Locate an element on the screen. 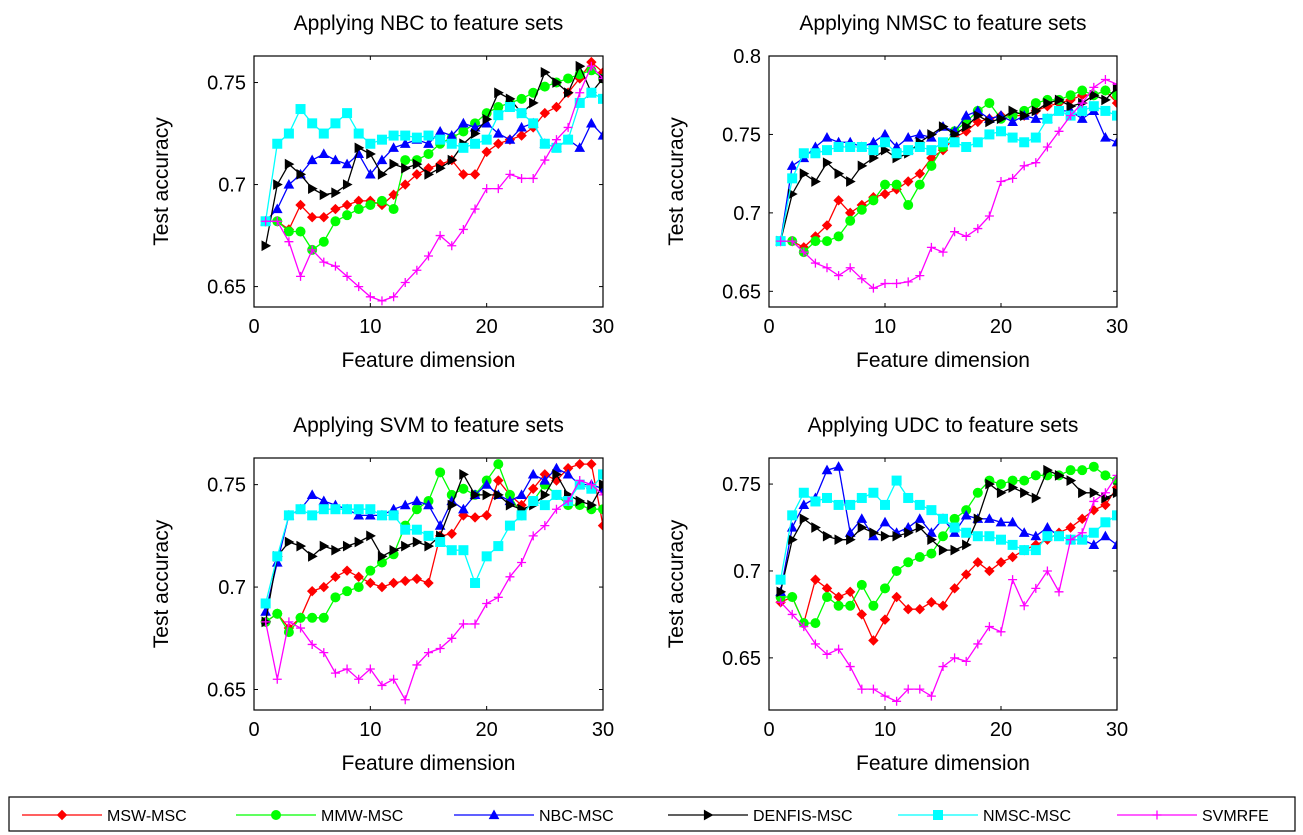  series-line is located at coordinates (434, 546).